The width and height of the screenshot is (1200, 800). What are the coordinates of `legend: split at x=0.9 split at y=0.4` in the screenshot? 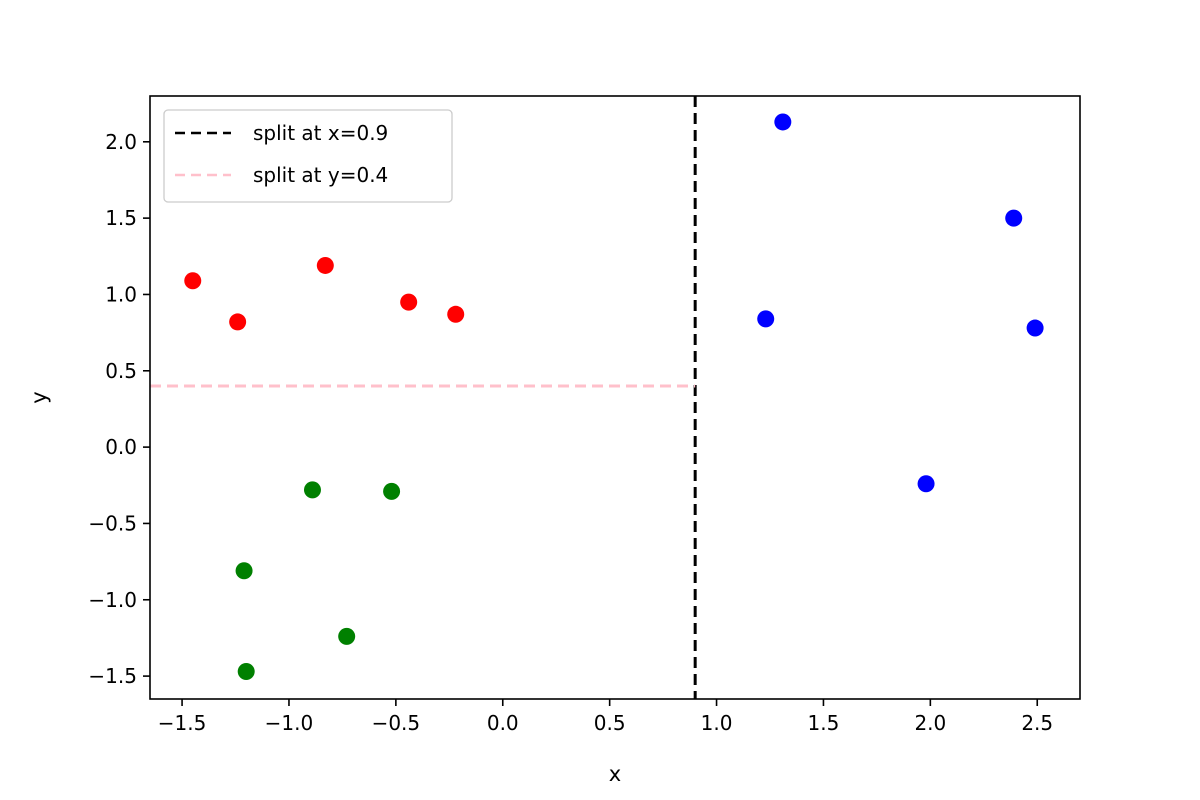 It's located at (308, 156).